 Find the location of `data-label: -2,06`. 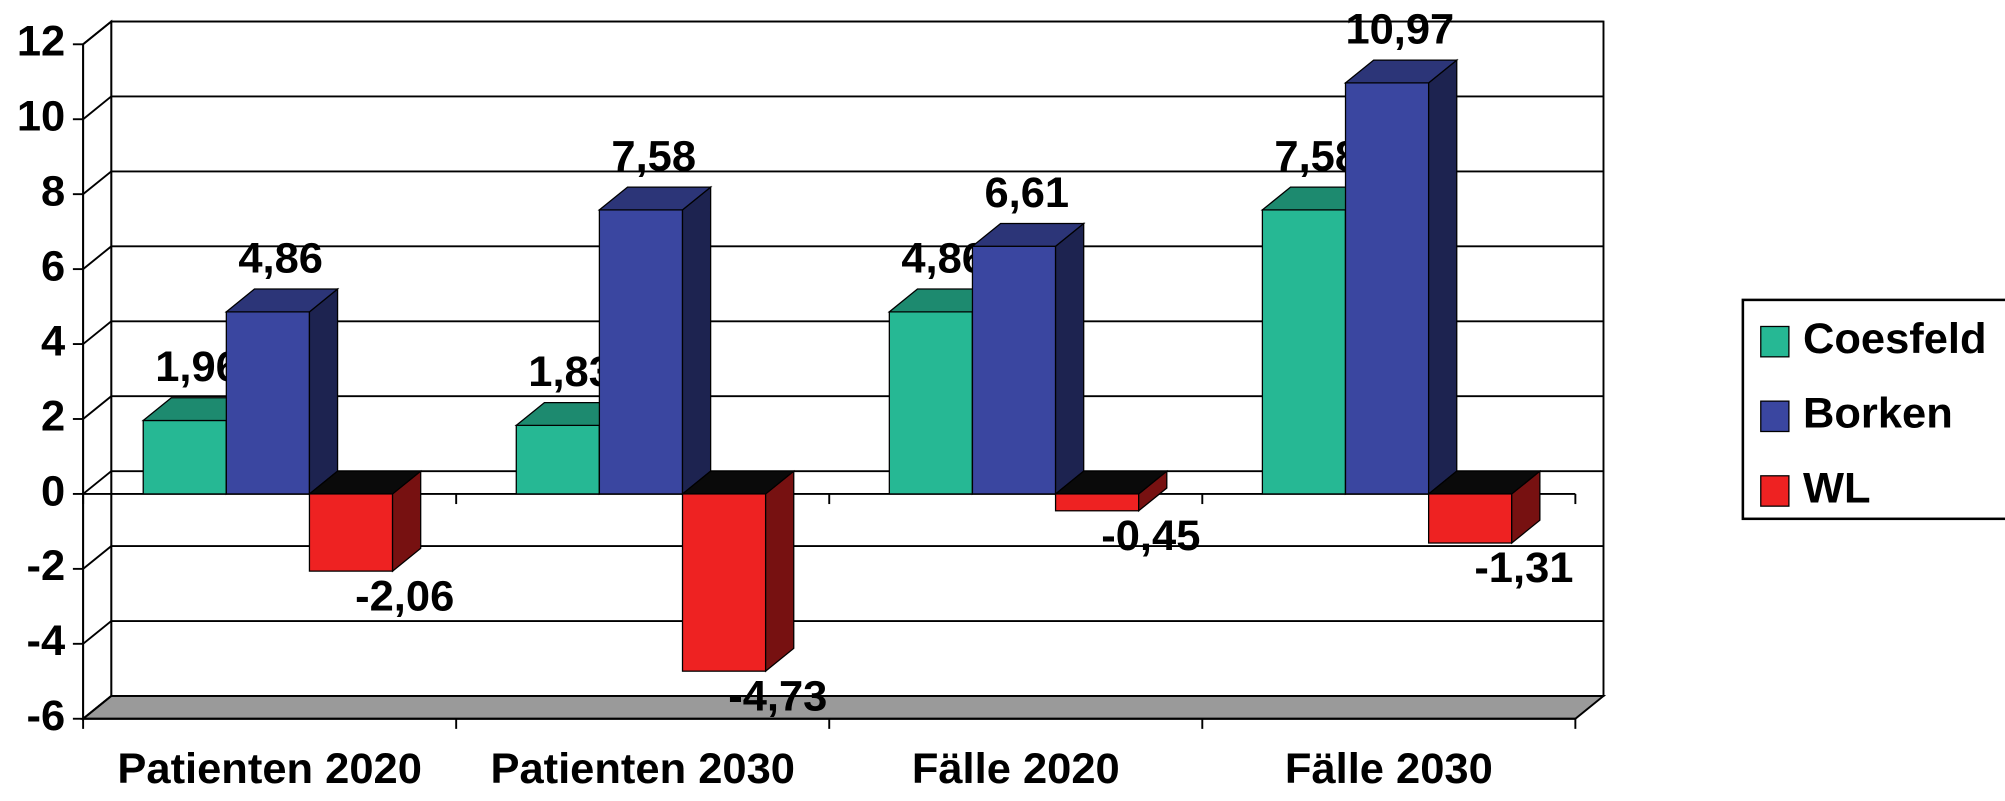

data-label: -2,06 is located at coordinates (404, 597).